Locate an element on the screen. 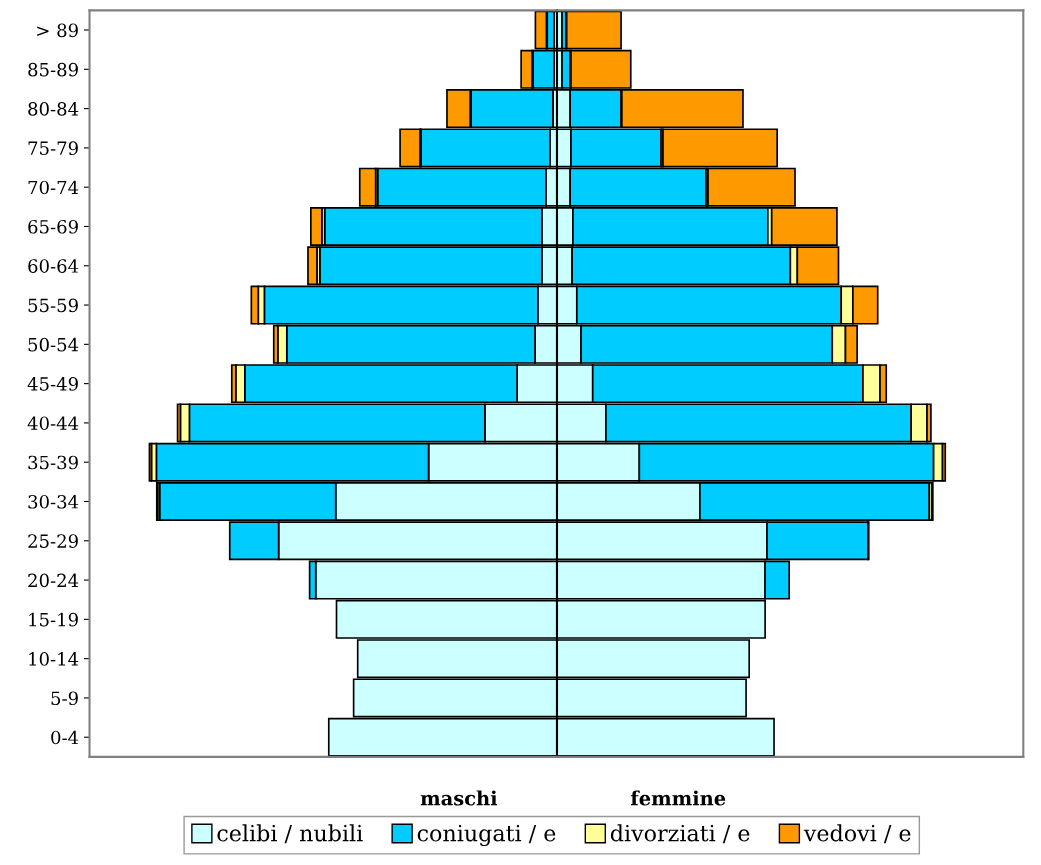 The height and width of the screenshot is (865, 1041). x-axis-title: maschi is located at coordinates (459, 798).